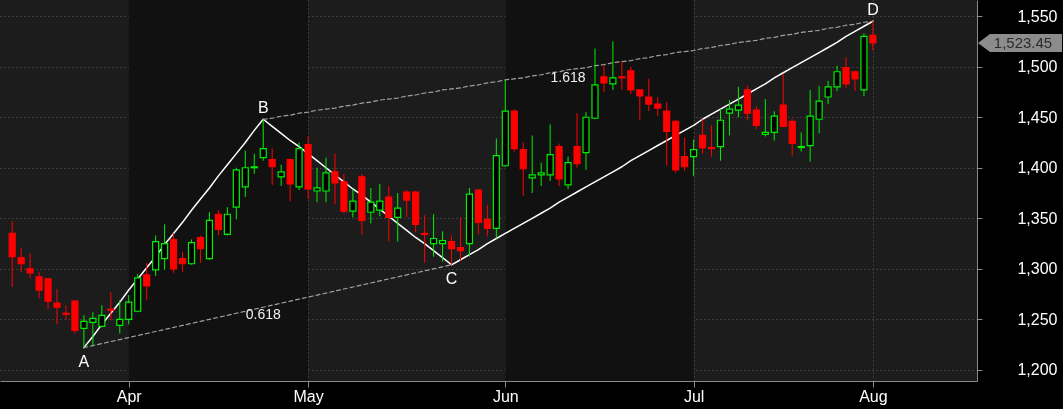 The height and width of the screenshot is (409, 1063). What do you see at coordinates (568, 76) in the screenshot?
I see `series-label: 1.618` at bounding box center [568, 76].